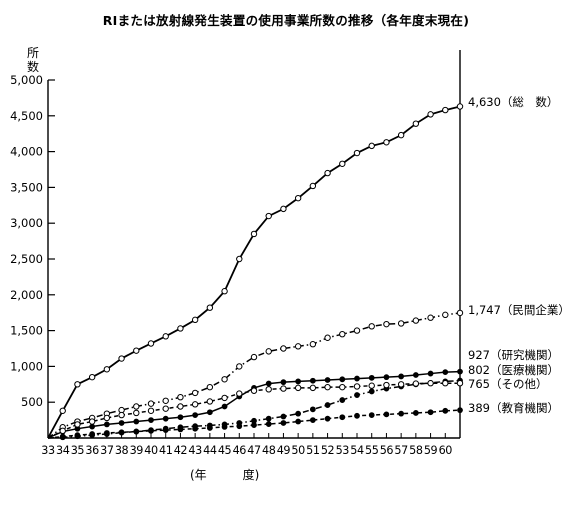 The width and height of the screenshot is (572, 510). Describe the element at coordinates (401, 450) in the screenshot. I see `x-tick-label: 57` at that location.